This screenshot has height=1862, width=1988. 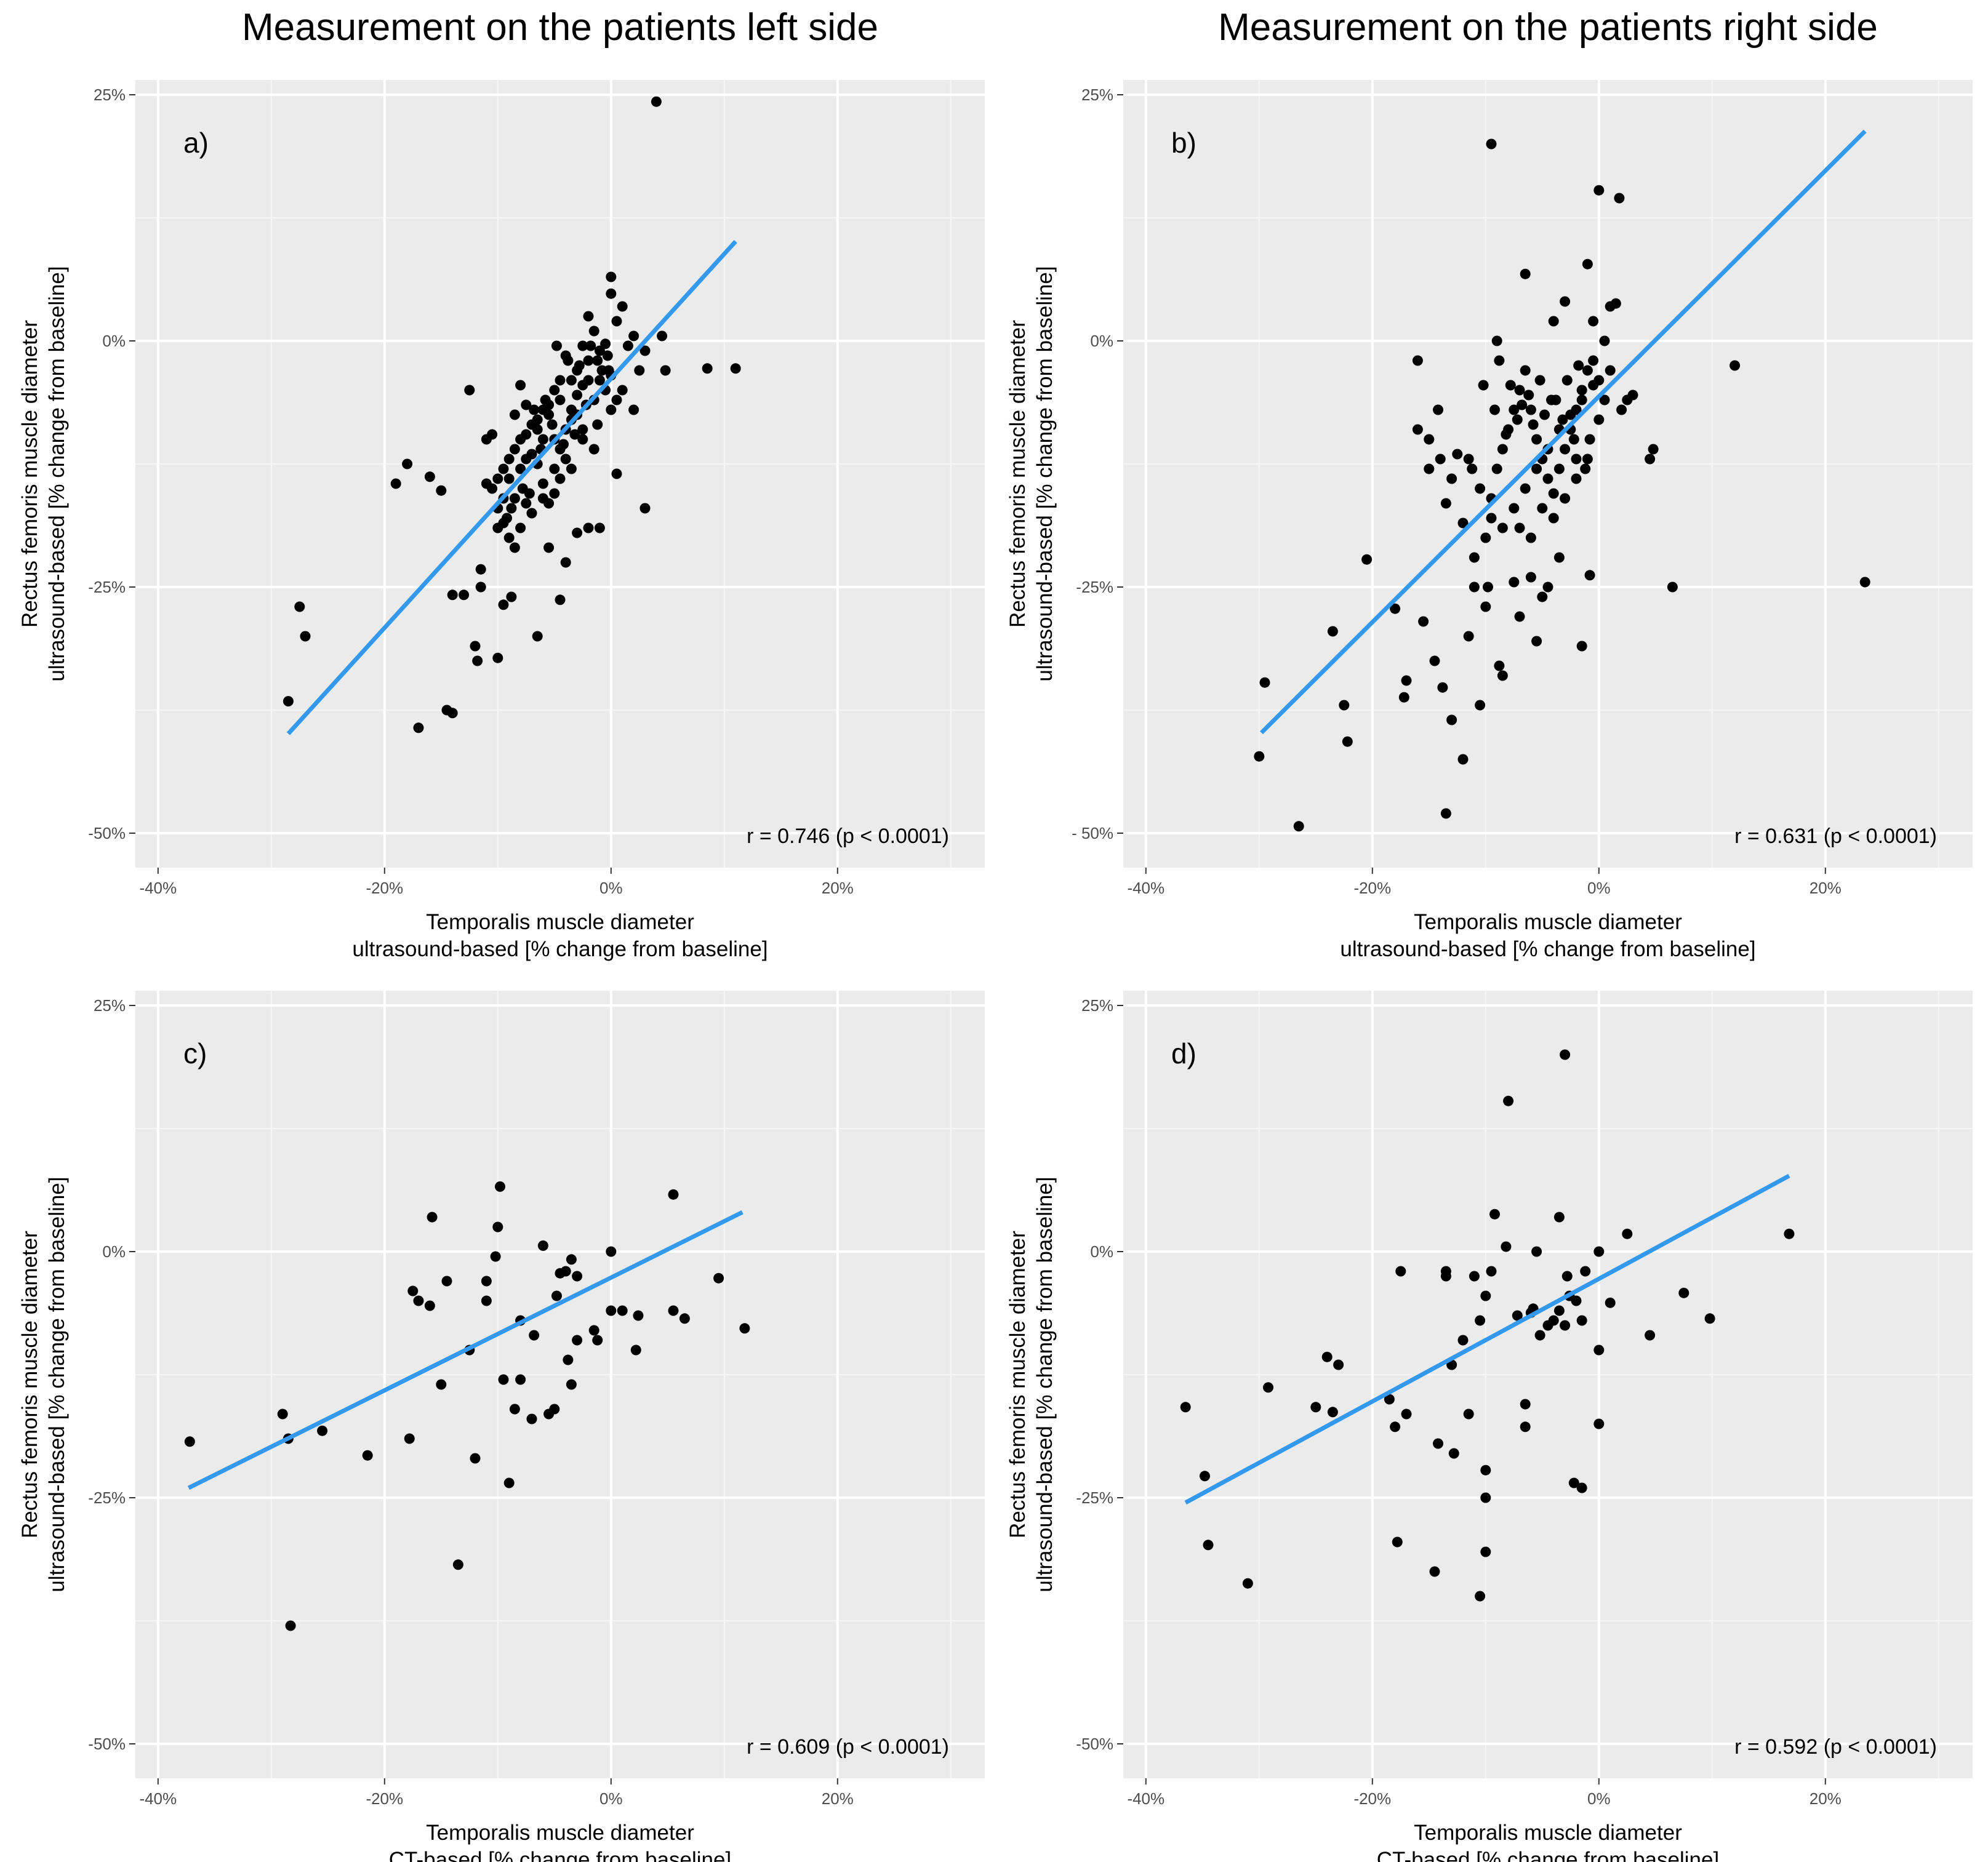 What do you see at coordinates (110, 95) in the screenshot?
I see `panel-1-y-tick-label: 25%` at bounding box center [110, 95].